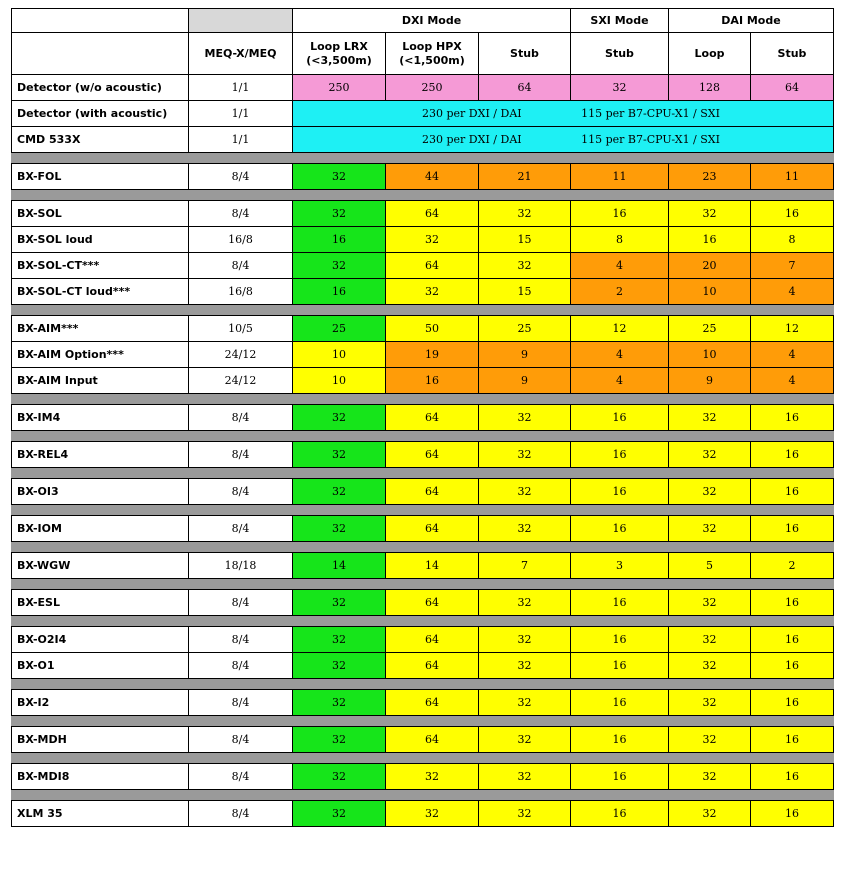  I want to click on meq-value: 24/12, so click(240, 380).